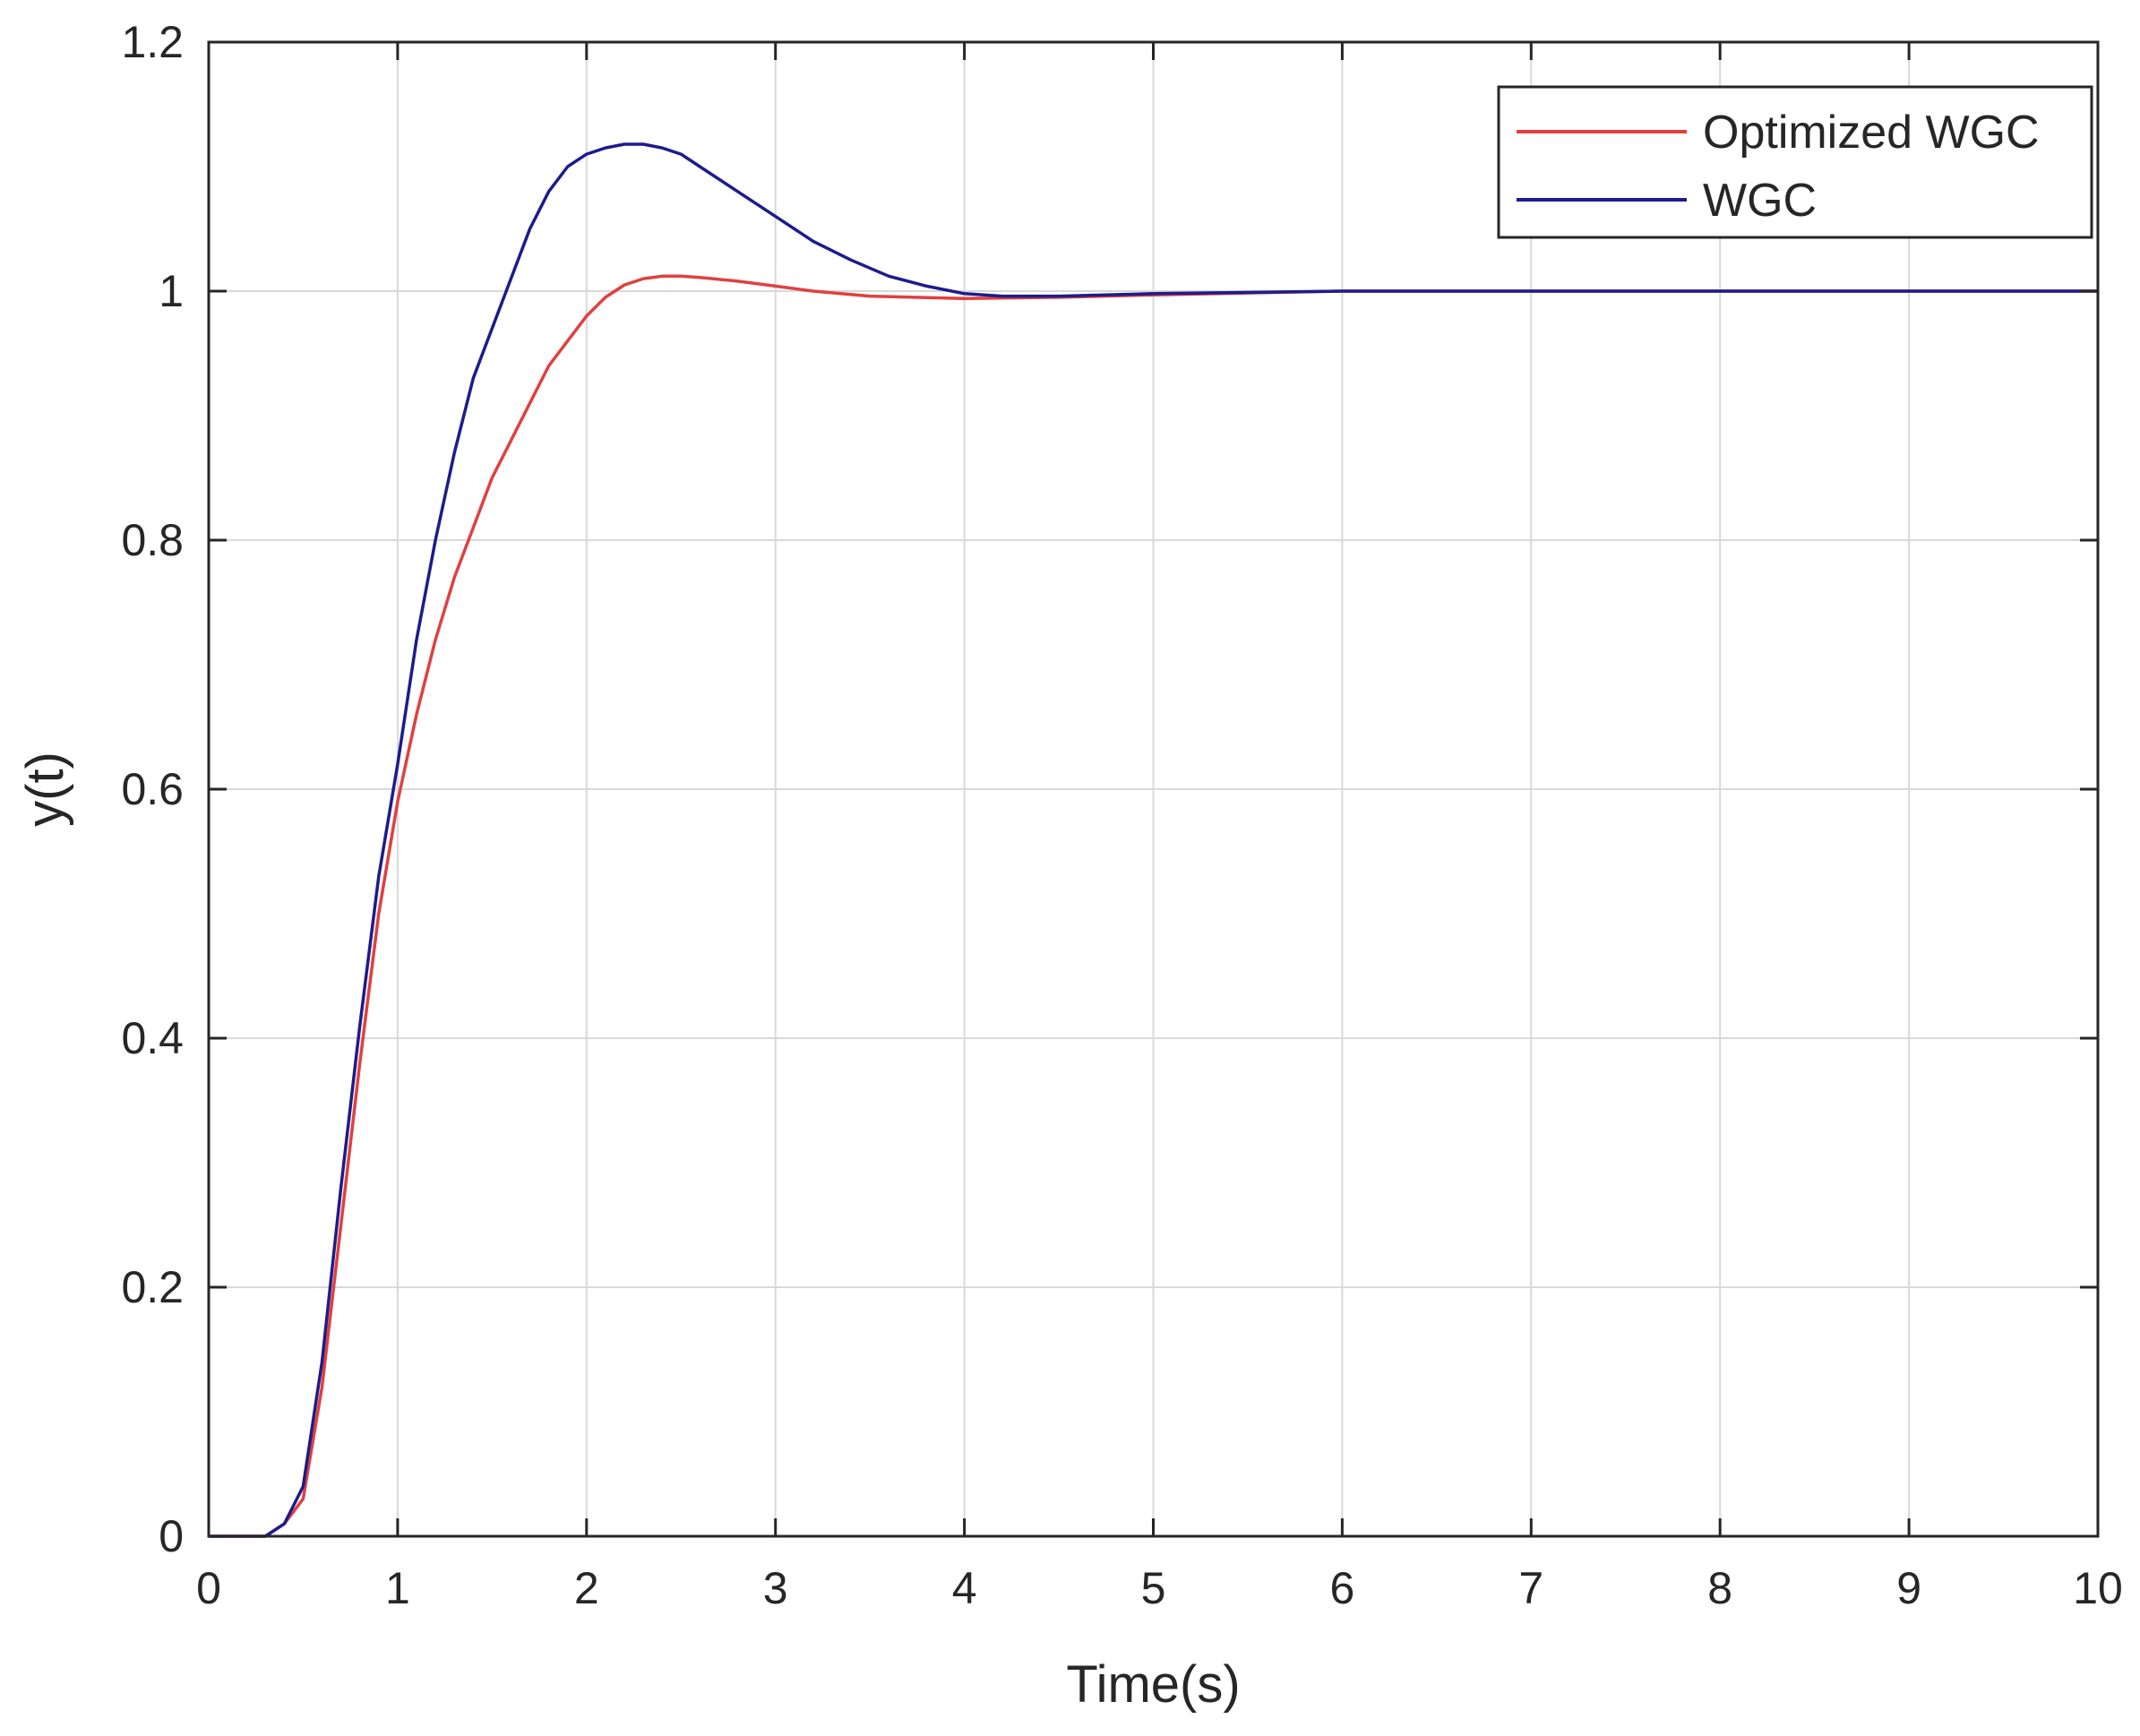 The height and width of the screenshot is (1736, 2140). What do you see at coordinates (171, 291) in the screenshot?
I see `y-tick-label-5: 1` at bounding box center [171, 291].